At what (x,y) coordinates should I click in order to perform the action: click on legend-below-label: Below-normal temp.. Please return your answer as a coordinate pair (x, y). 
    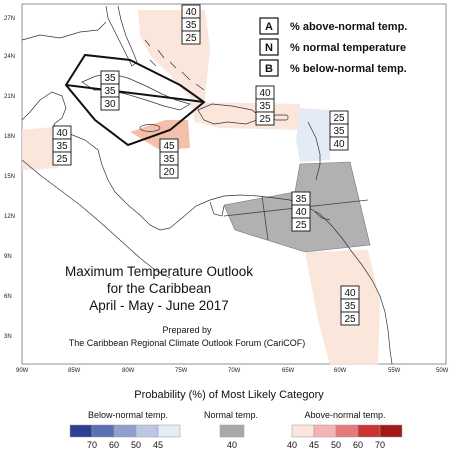
    Looking at the image, I should click on (128, 415).